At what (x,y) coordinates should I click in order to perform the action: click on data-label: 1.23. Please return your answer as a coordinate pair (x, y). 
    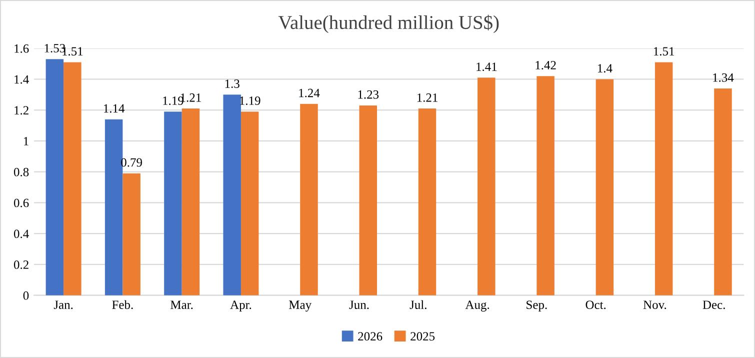
    Looking at the image, I should click on (368, 94).